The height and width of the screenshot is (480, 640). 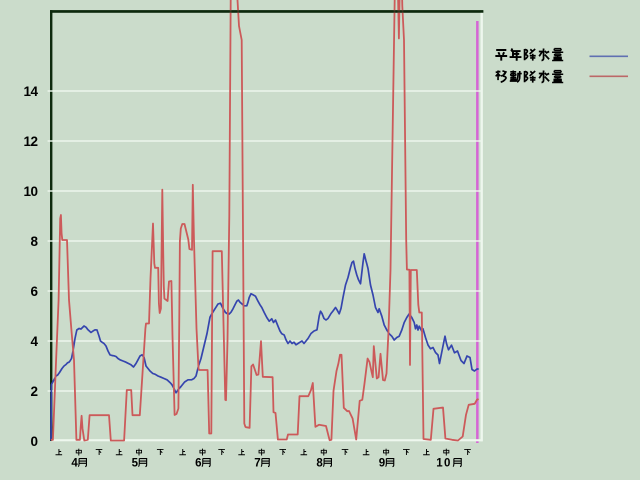 What do you see at coordinates (30, 91) in the screenshot?
I see `svg-text: 14` at bounding box center [30, 91].